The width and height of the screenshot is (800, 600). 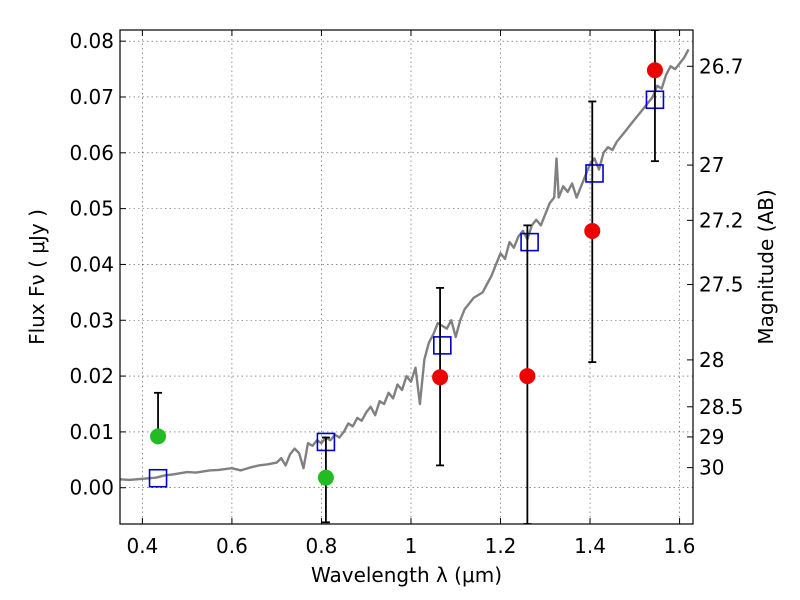 What do you see at coordinates (322, 546) in the screenshot?
I see `x-tick-label: 0.8` at bounding box center [322, 546].